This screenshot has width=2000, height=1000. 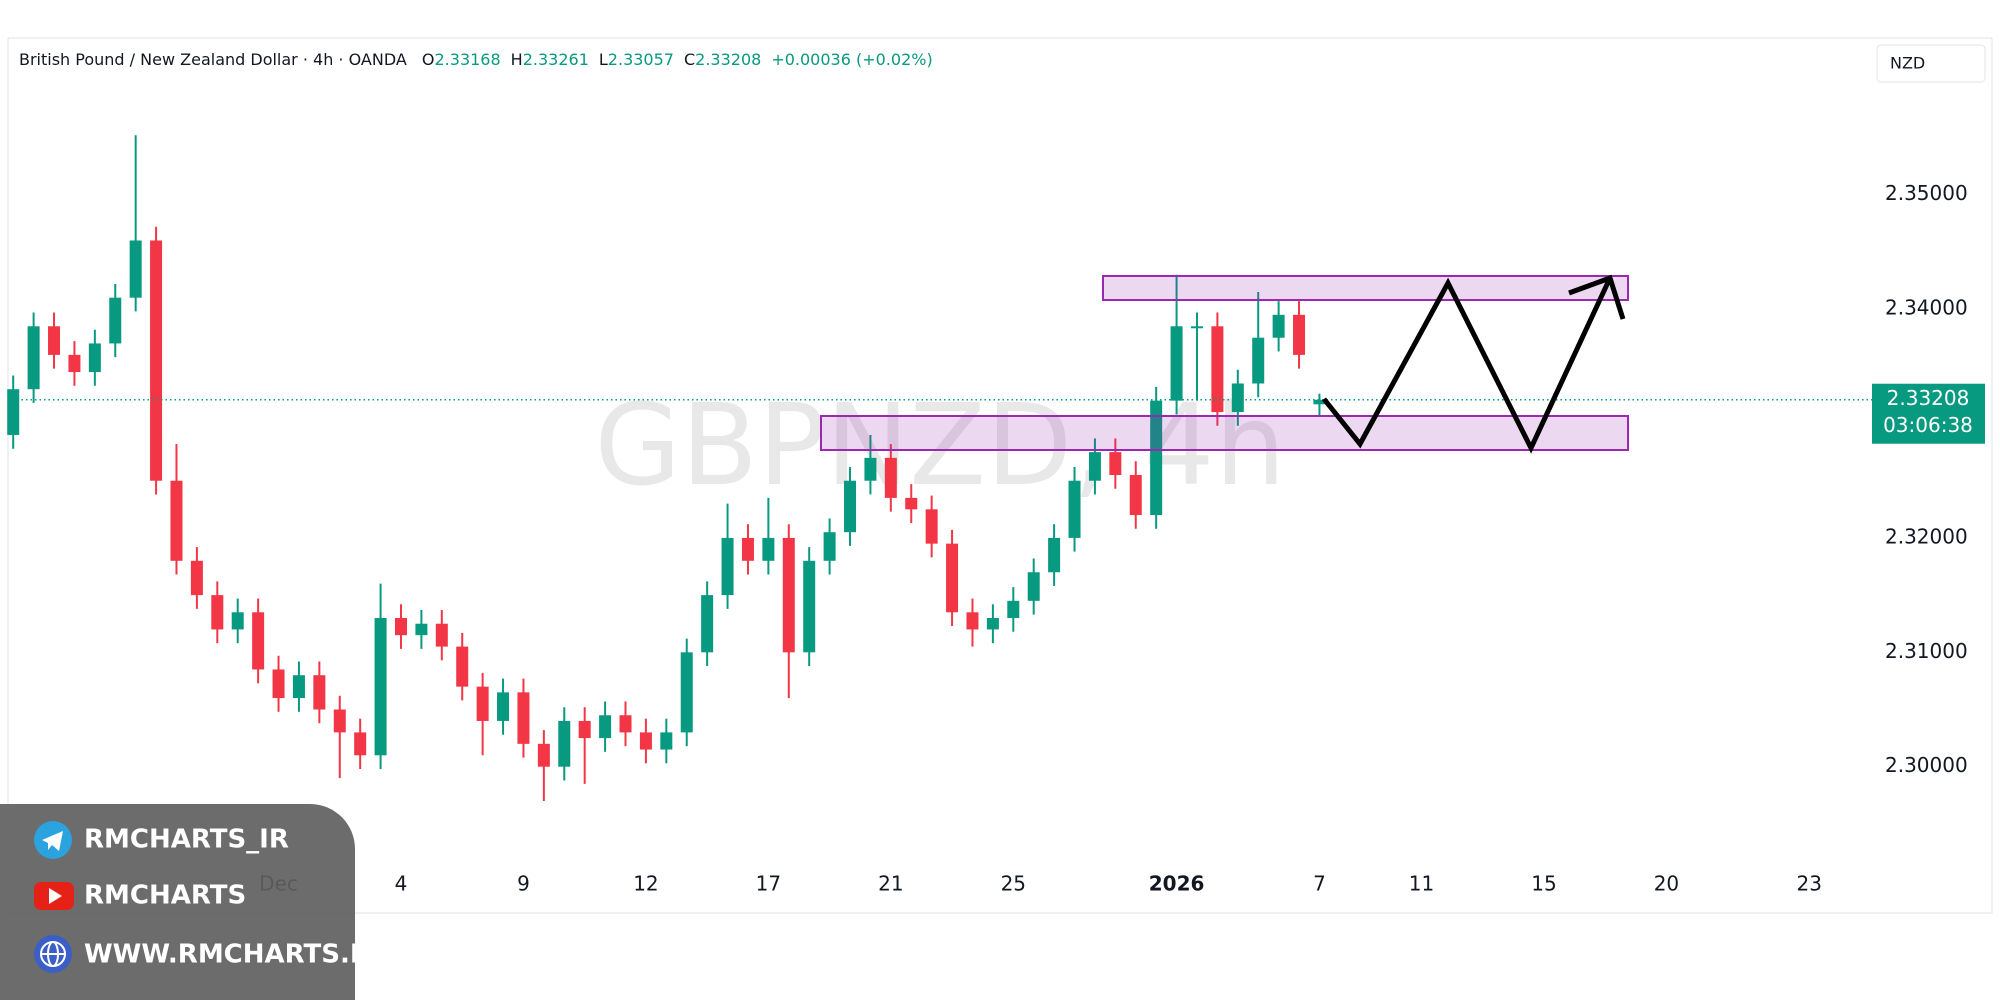 I want to click on support-zone, so click(x=1224, y=433).